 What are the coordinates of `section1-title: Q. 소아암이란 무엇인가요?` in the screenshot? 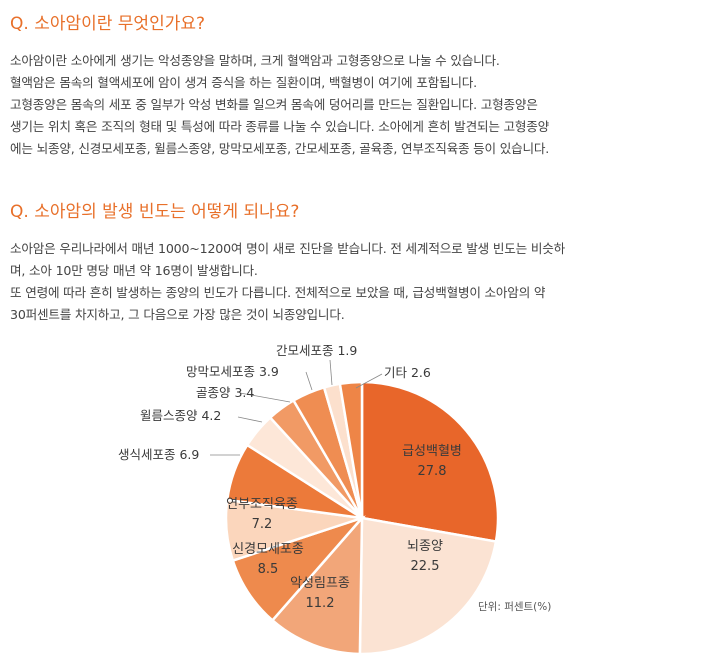 It's located at (108, 24).